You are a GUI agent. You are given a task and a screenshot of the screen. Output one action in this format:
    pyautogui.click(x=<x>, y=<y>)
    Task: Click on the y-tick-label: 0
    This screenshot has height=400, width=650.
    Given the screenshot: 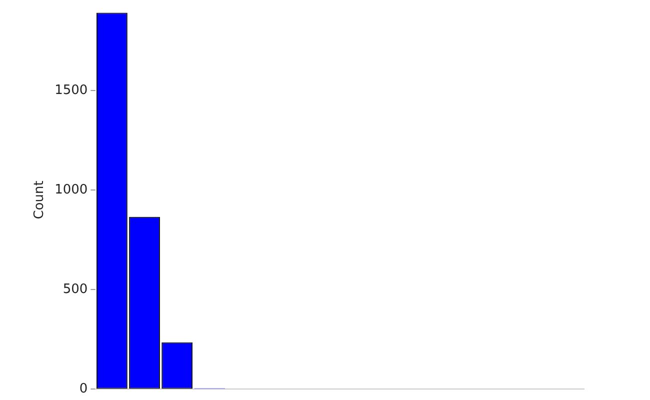 What is the action you would take?
    pyautogui.click(x=83, y=389)
    